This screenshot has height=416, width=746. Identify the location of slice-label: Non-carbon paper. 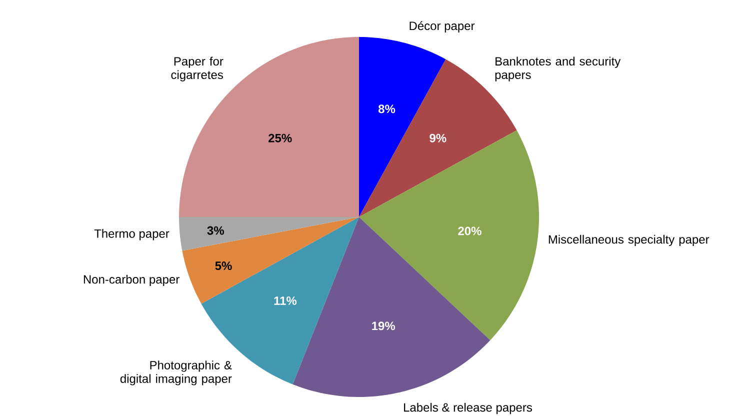
(132, 280).